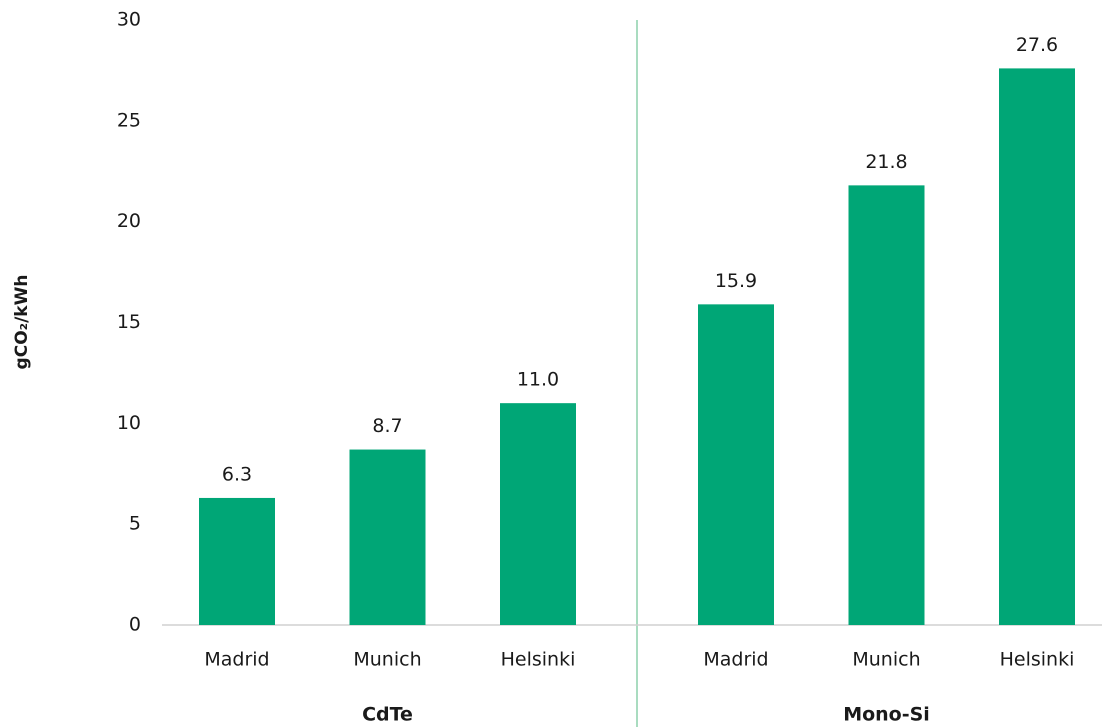  I want to click on value-label: 6.3, so click(237, 474).